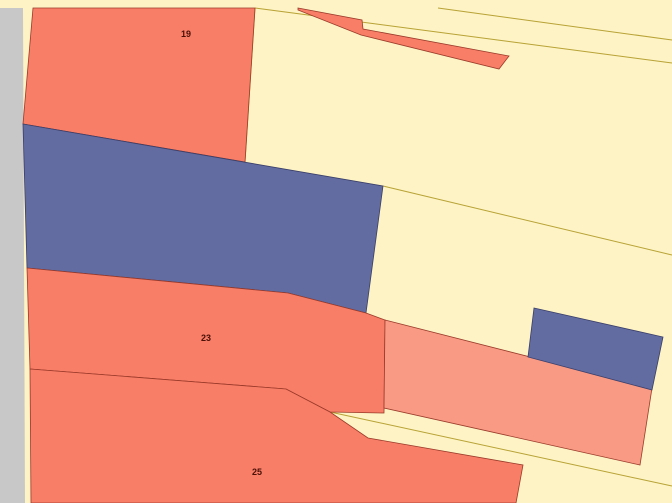  What do you see at coordinates (186, 34) in the screenshot?
I see `parcel-number-19: 19` at bounding box center [186, 34].